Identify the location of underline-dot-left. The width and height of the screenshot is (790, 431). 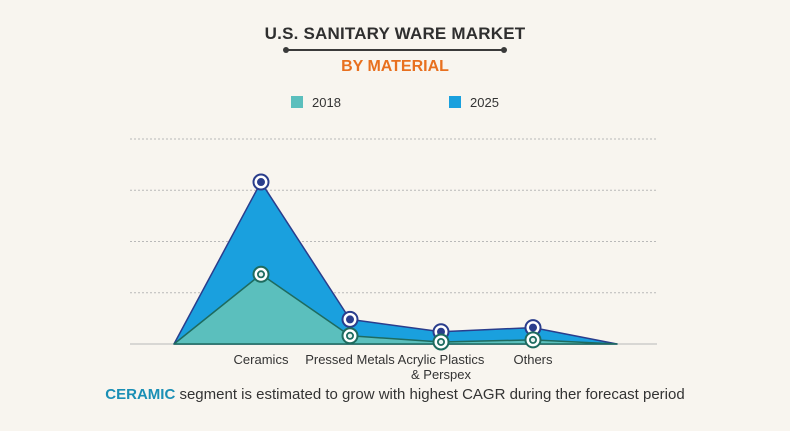
(286, 50).